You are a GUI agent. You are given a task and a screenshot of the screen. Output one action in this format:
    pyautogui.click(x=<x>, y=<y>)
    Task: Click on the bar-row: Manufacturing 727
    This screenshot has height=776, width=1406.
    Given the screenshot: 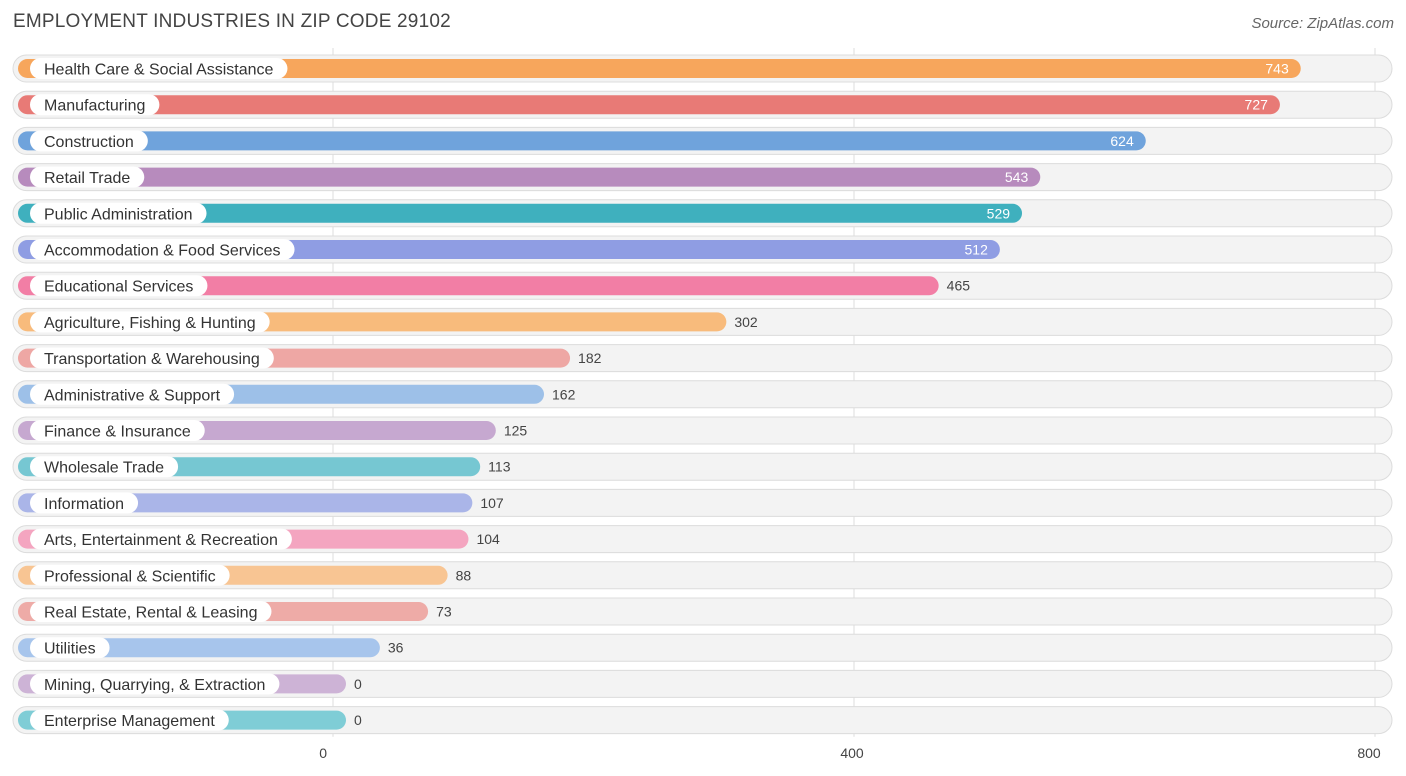 What is the action you would take?
    pyautogui.click(x=702, y=104)
    